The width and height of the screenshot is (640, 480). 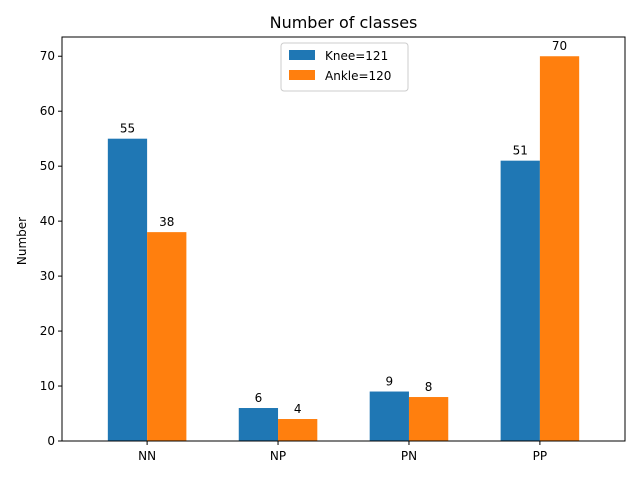 I want to click on data-label: 9, so click(x=390, y=382).